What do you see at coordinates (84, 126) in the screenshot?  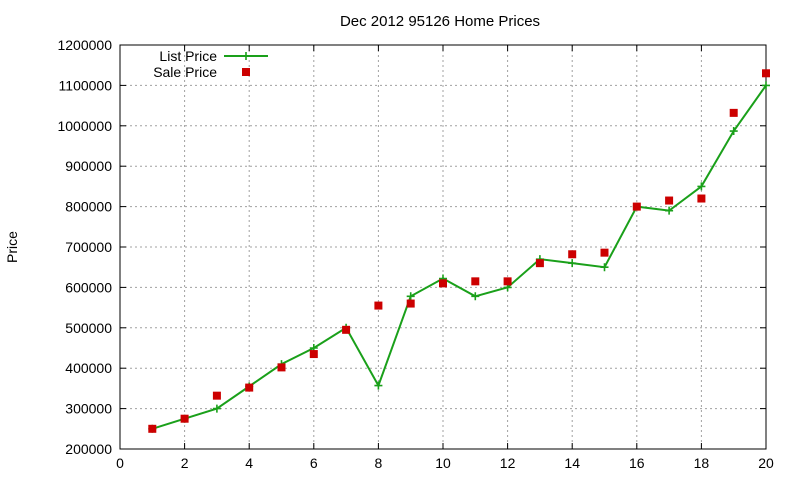 I see `y-tick-label: 1000000` at bounding box center [84, 126].